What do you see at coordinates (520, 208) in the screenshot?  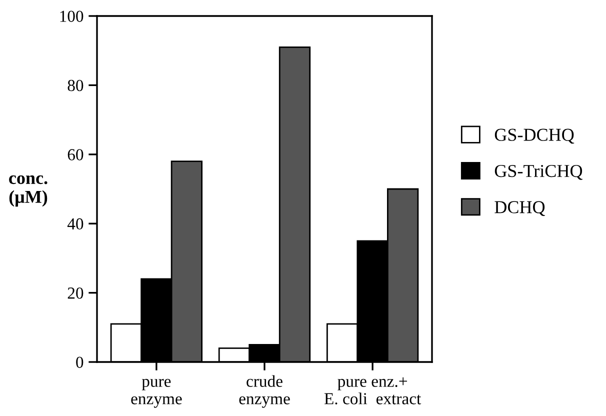 I see `legend-label: DCHQ` at bounding box center [520, 208].